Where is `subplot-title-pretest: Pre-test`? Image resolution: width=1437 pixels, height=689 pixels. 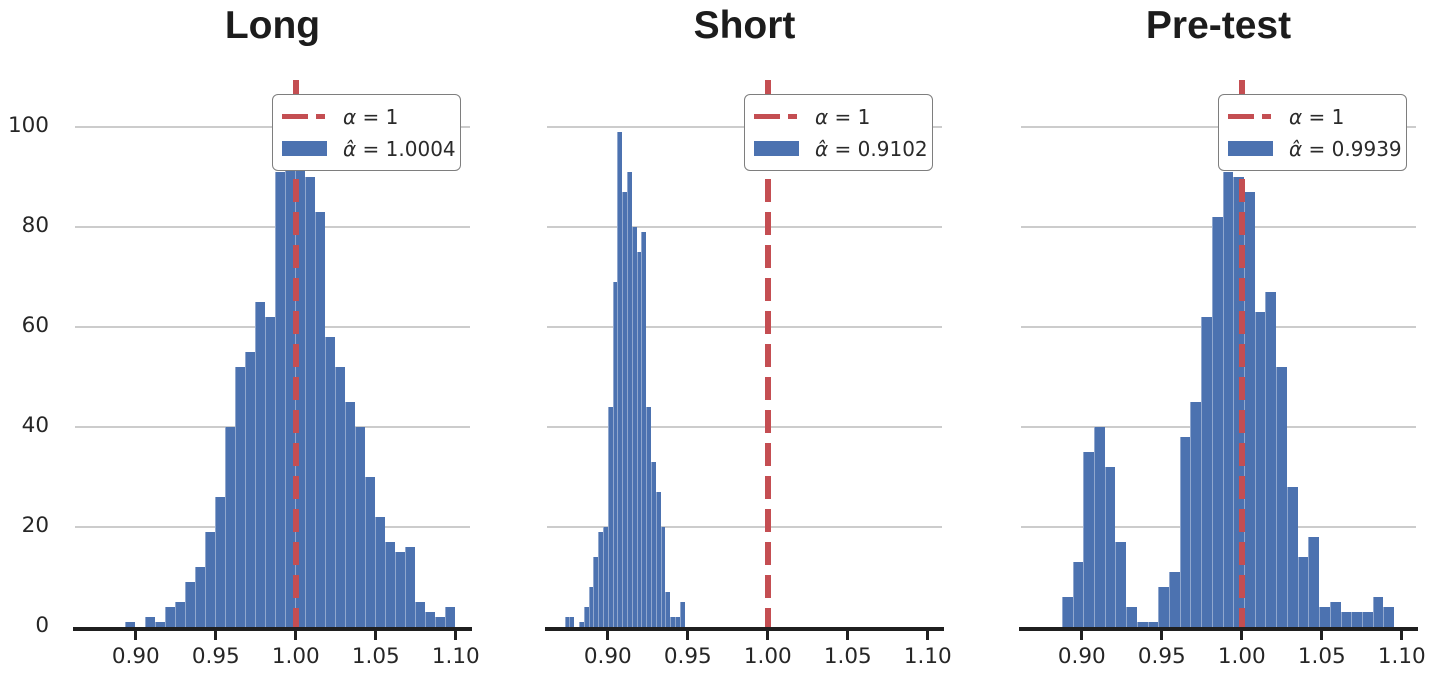 subplot-title-pretest: Pre-test is located at coordinates (1218, 25).